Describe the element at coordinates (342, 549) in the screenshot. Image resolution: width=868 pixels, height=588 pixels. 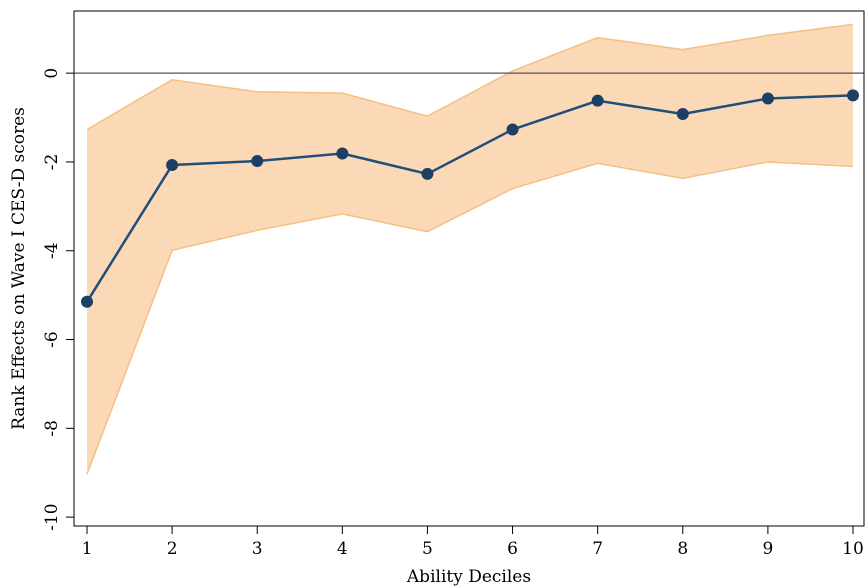
I see `x-tick-label: 4` at that location.